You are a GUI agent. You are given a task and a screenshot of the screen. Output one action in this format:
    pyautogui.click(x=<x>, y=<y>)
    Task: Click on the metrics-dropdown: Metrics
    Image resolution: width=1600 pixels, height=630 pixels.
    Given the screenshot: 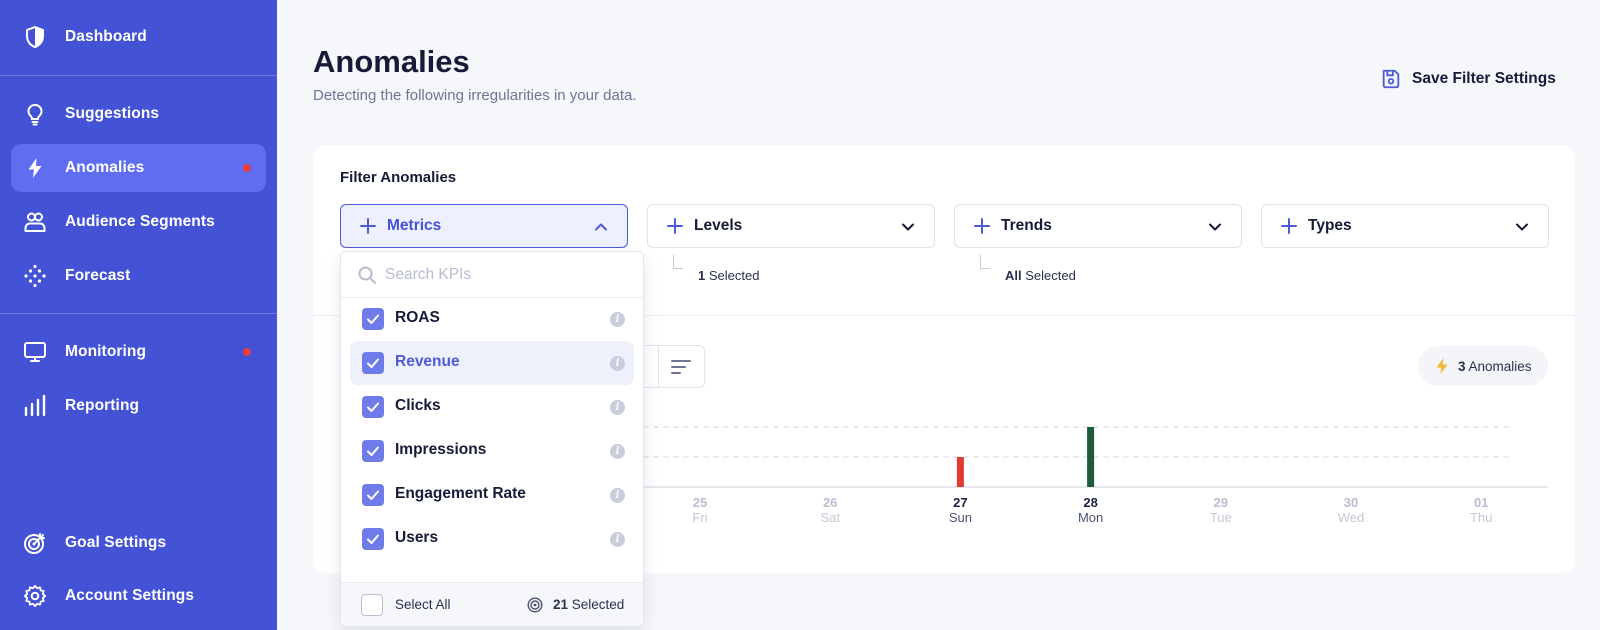 What is the action you would take?
    pyautogui.click(x=484, y=226)
    